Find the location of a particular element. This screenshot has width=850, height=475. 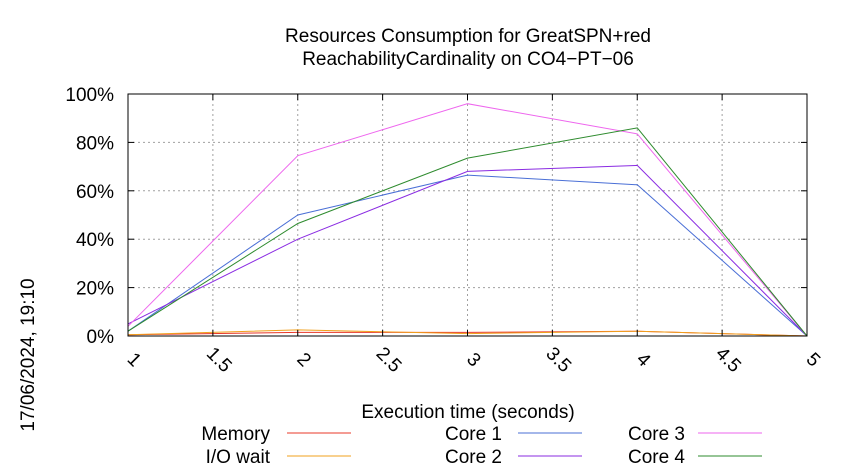

y-tick-label: 80% is located at coordinates (95, 143).